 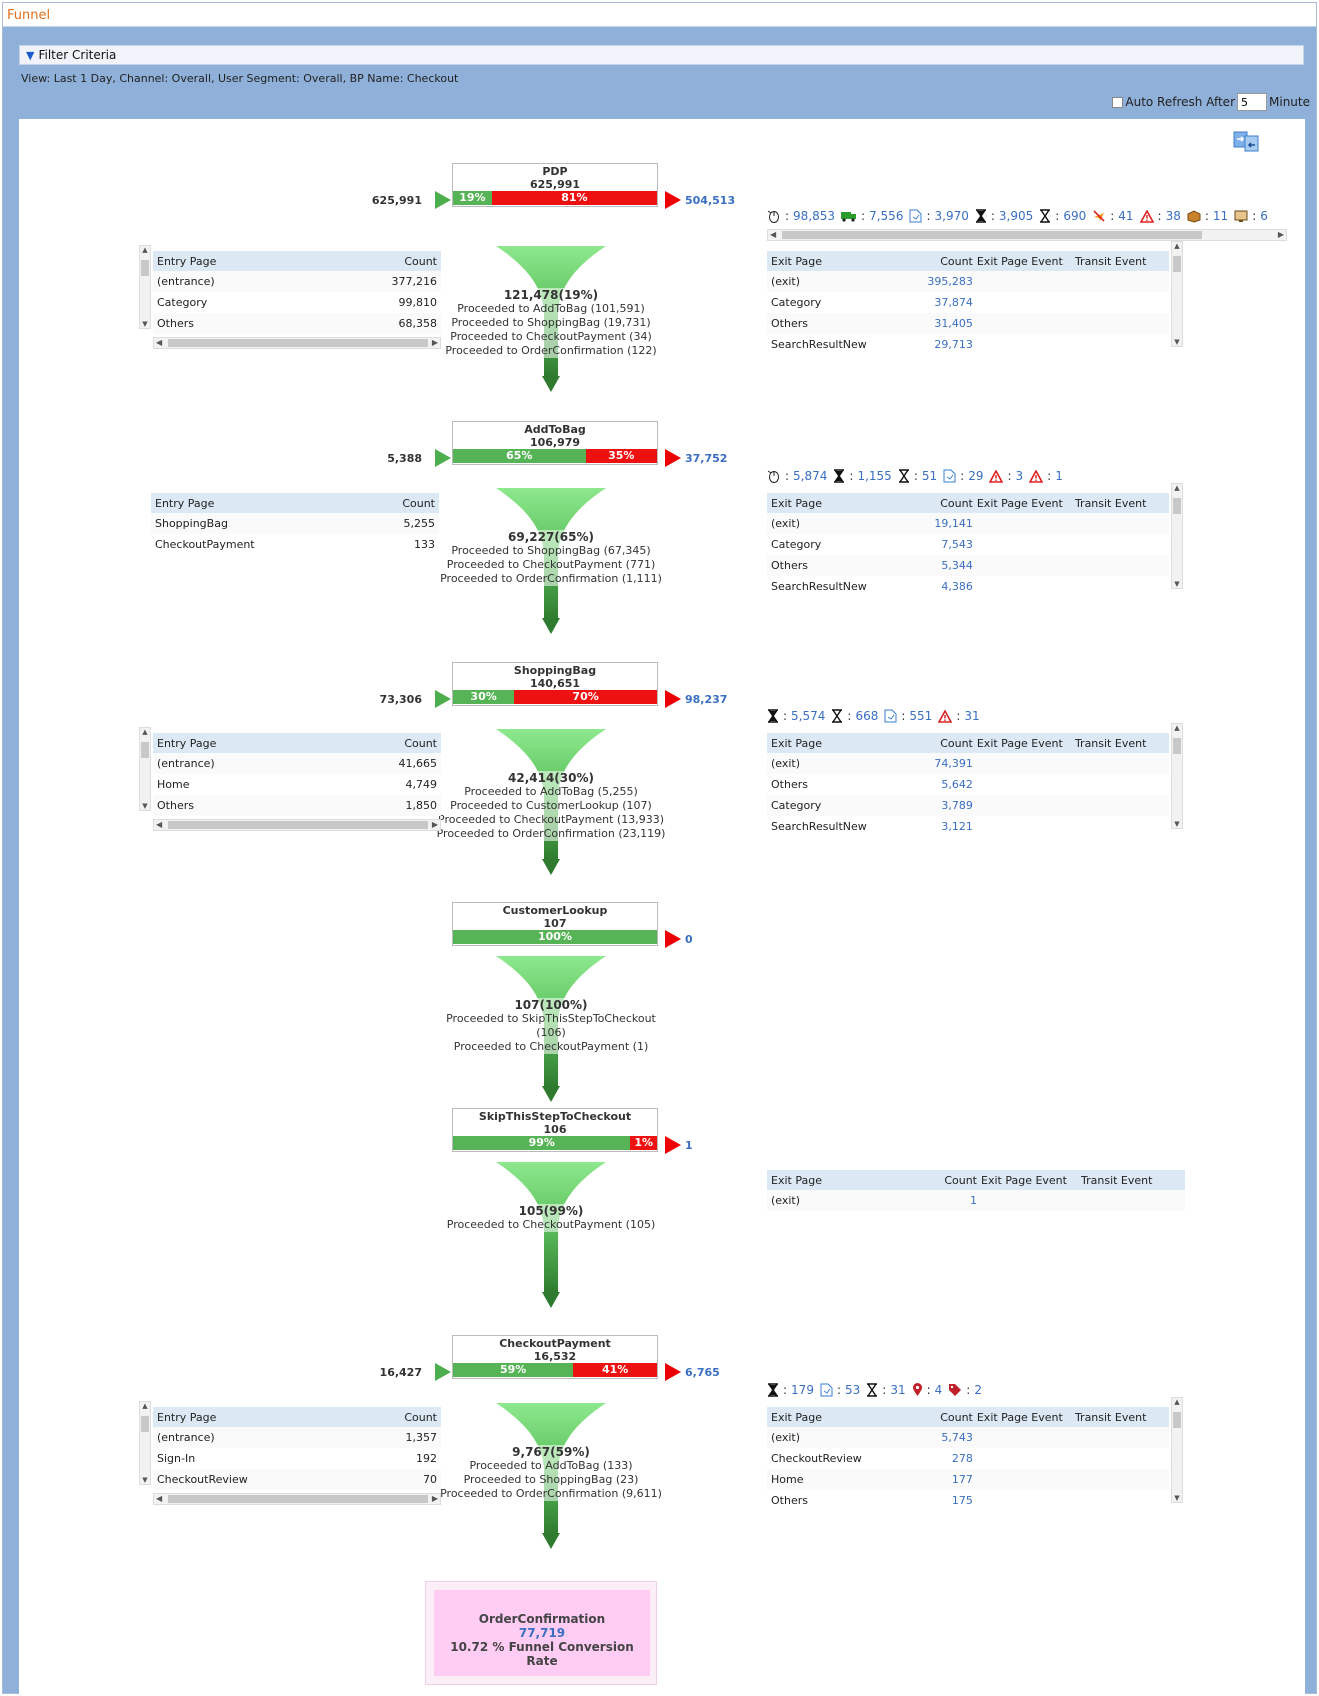 What do you see at coordinates (965, 1390) in the screenshot?
I see `event-item: :2` at bounding box center [965, 1390].